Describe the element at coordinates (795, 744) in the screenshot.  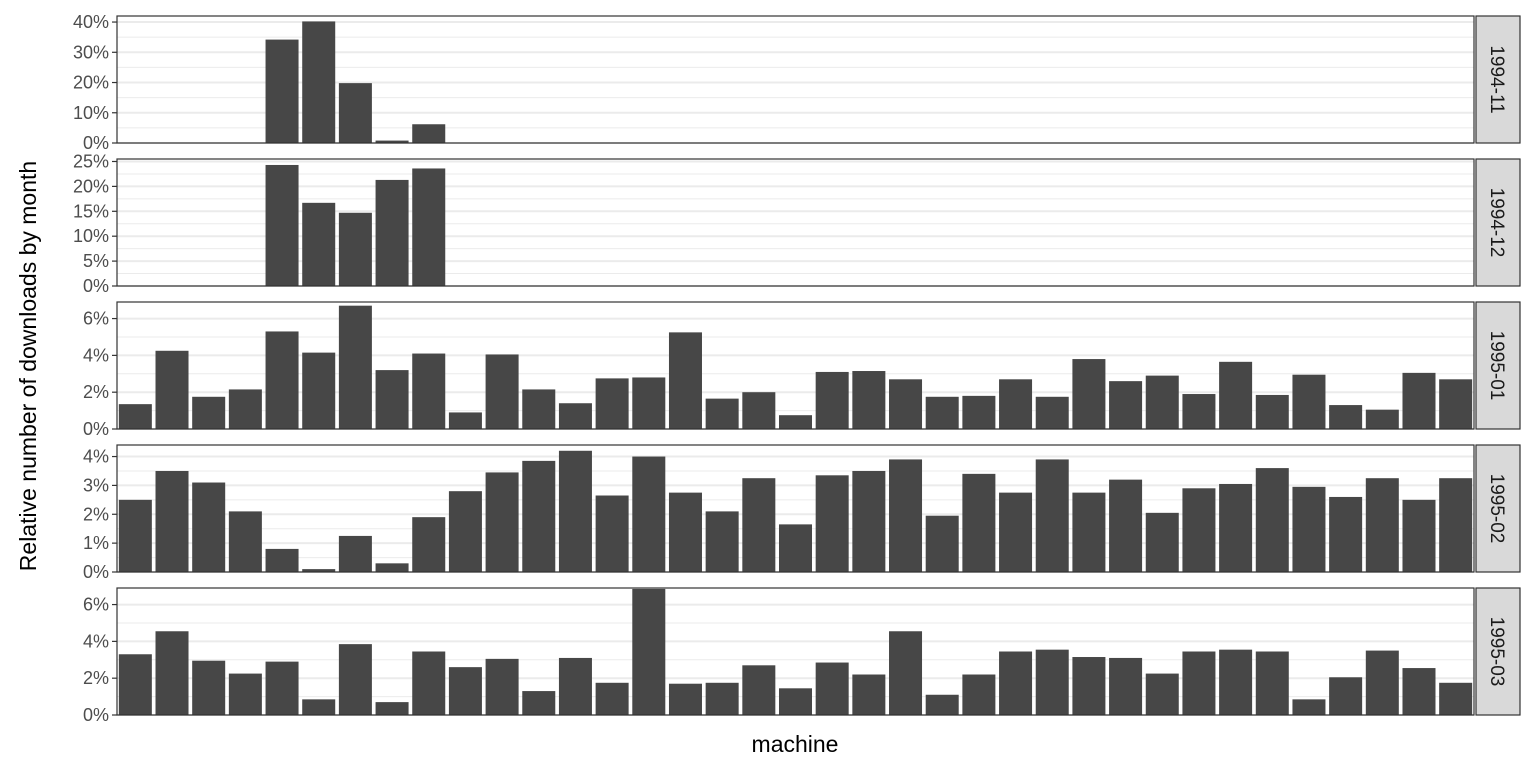
I see `x-axis-title: machine` at that location.